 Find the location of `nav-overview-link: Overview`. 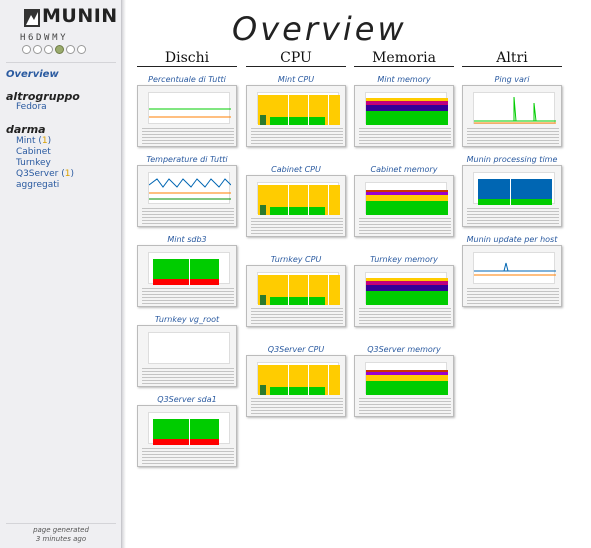

nav-overview-link: Overview is located at coordinates (32, 74).